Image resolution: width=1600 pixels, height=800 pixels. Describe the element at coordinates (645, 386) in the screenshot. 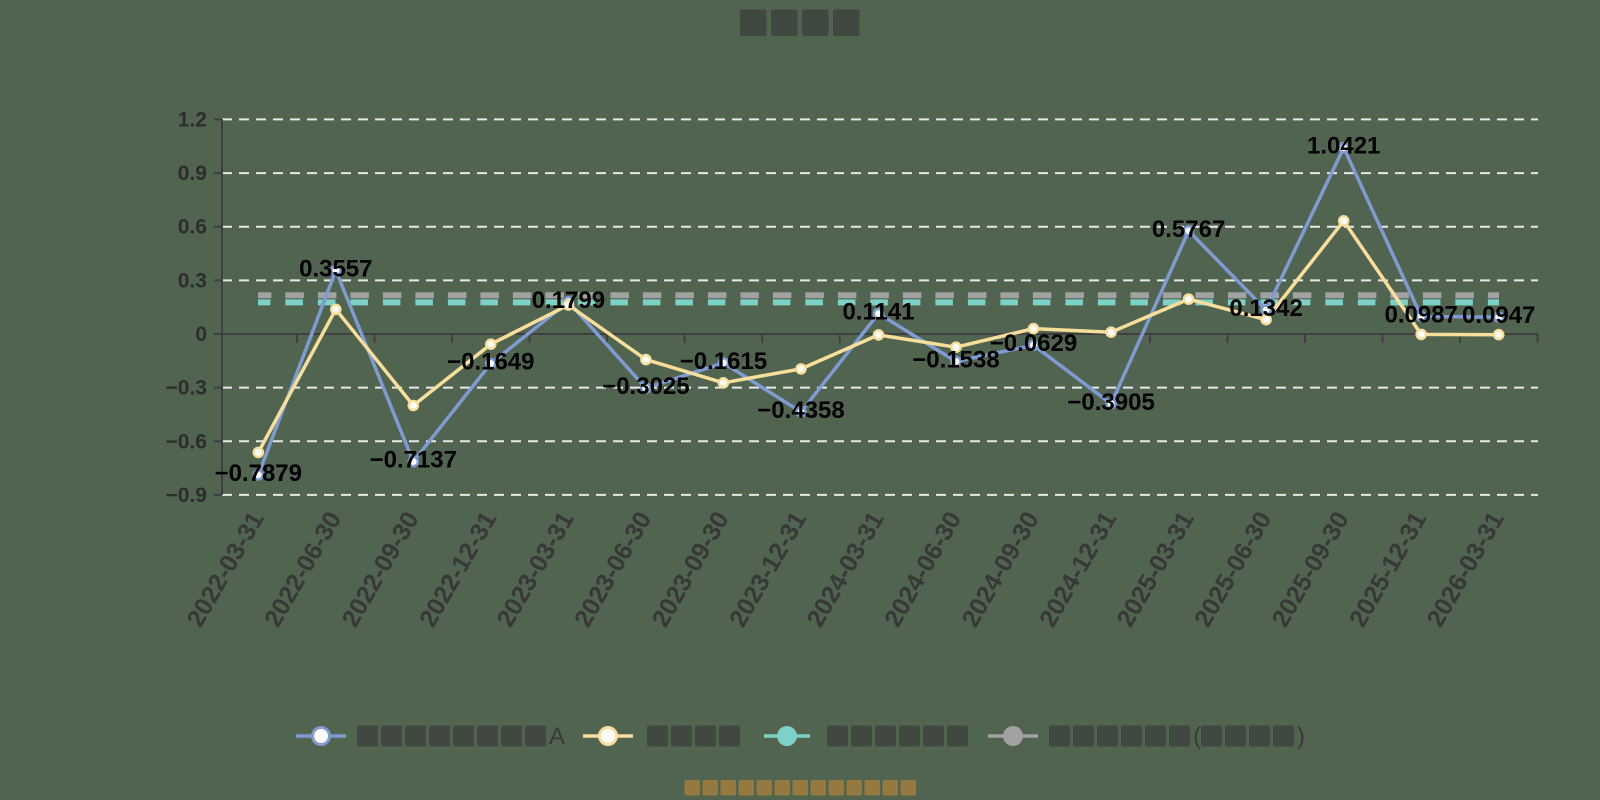

I see `svg-text: −0.3025` at that location.